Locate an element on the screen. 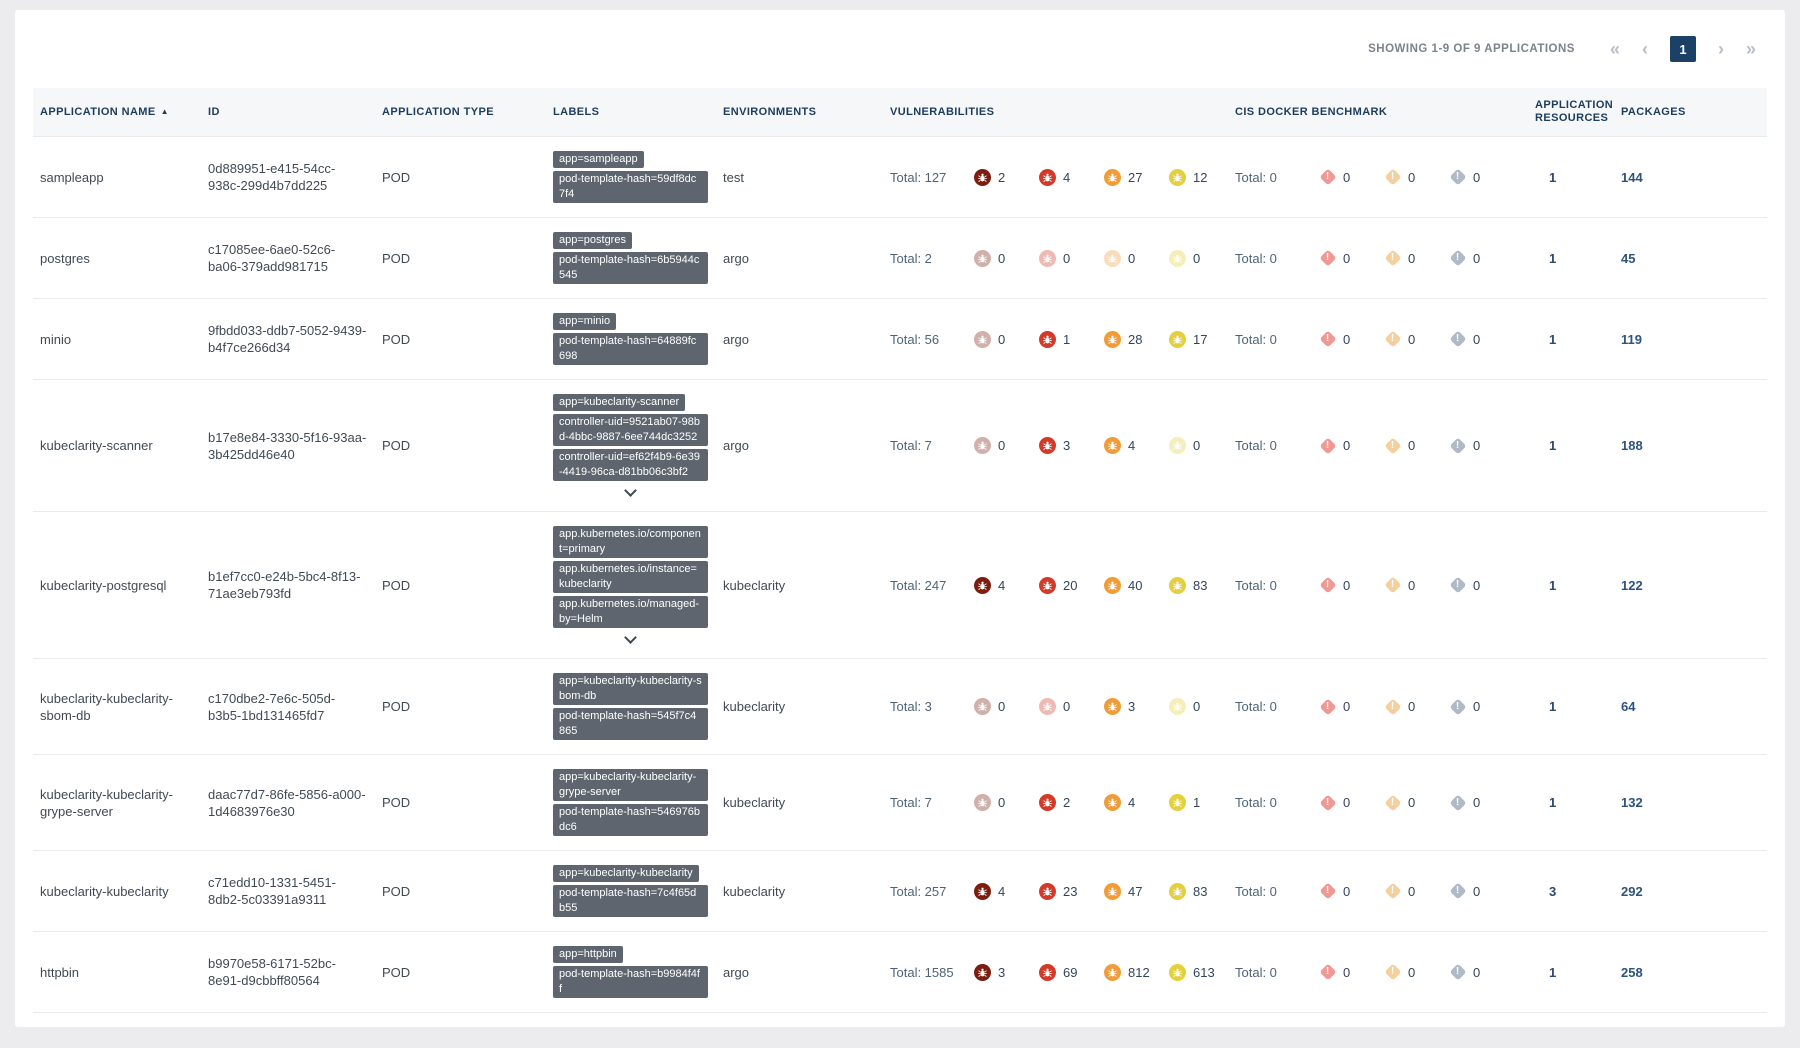 This screenshot has height=1048, width=1800. column-header-id: ID is located at coordinates (288, 112).